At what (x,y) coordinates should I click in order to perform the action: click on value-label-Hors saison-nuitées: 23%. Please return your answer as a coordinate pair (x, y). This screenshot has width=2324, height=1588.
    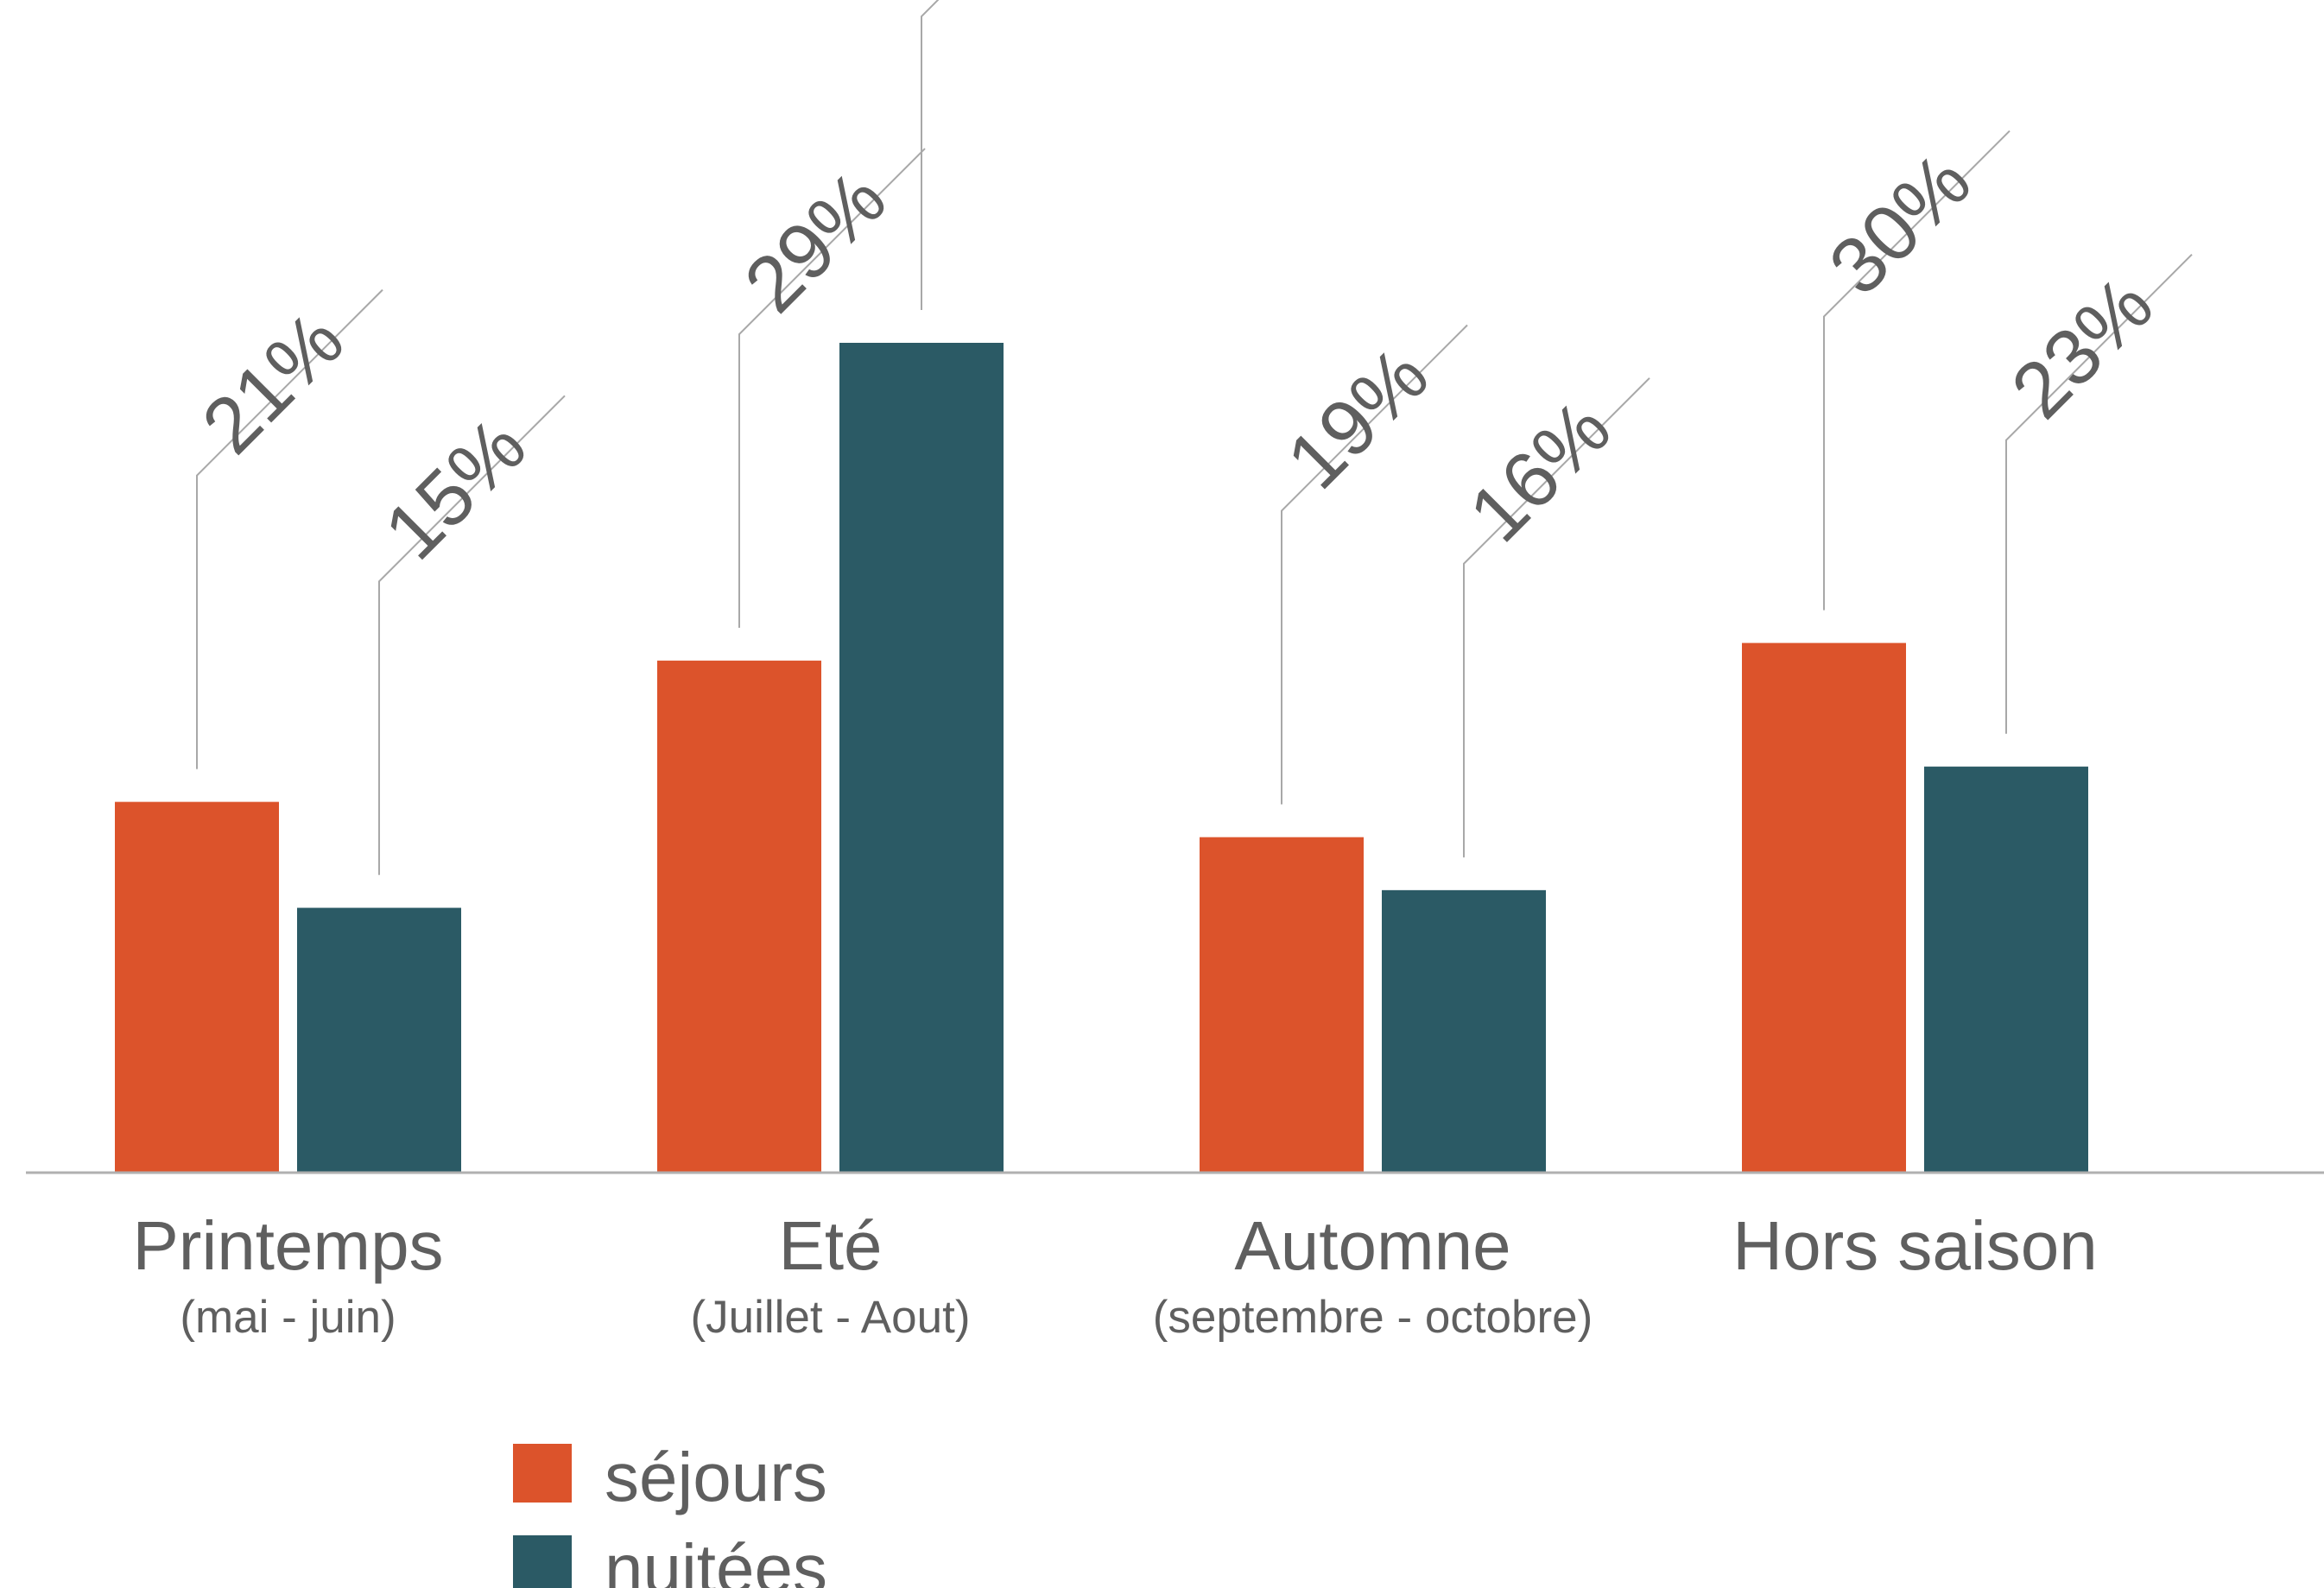
    Looking at the image, I should click on (2082, 348).